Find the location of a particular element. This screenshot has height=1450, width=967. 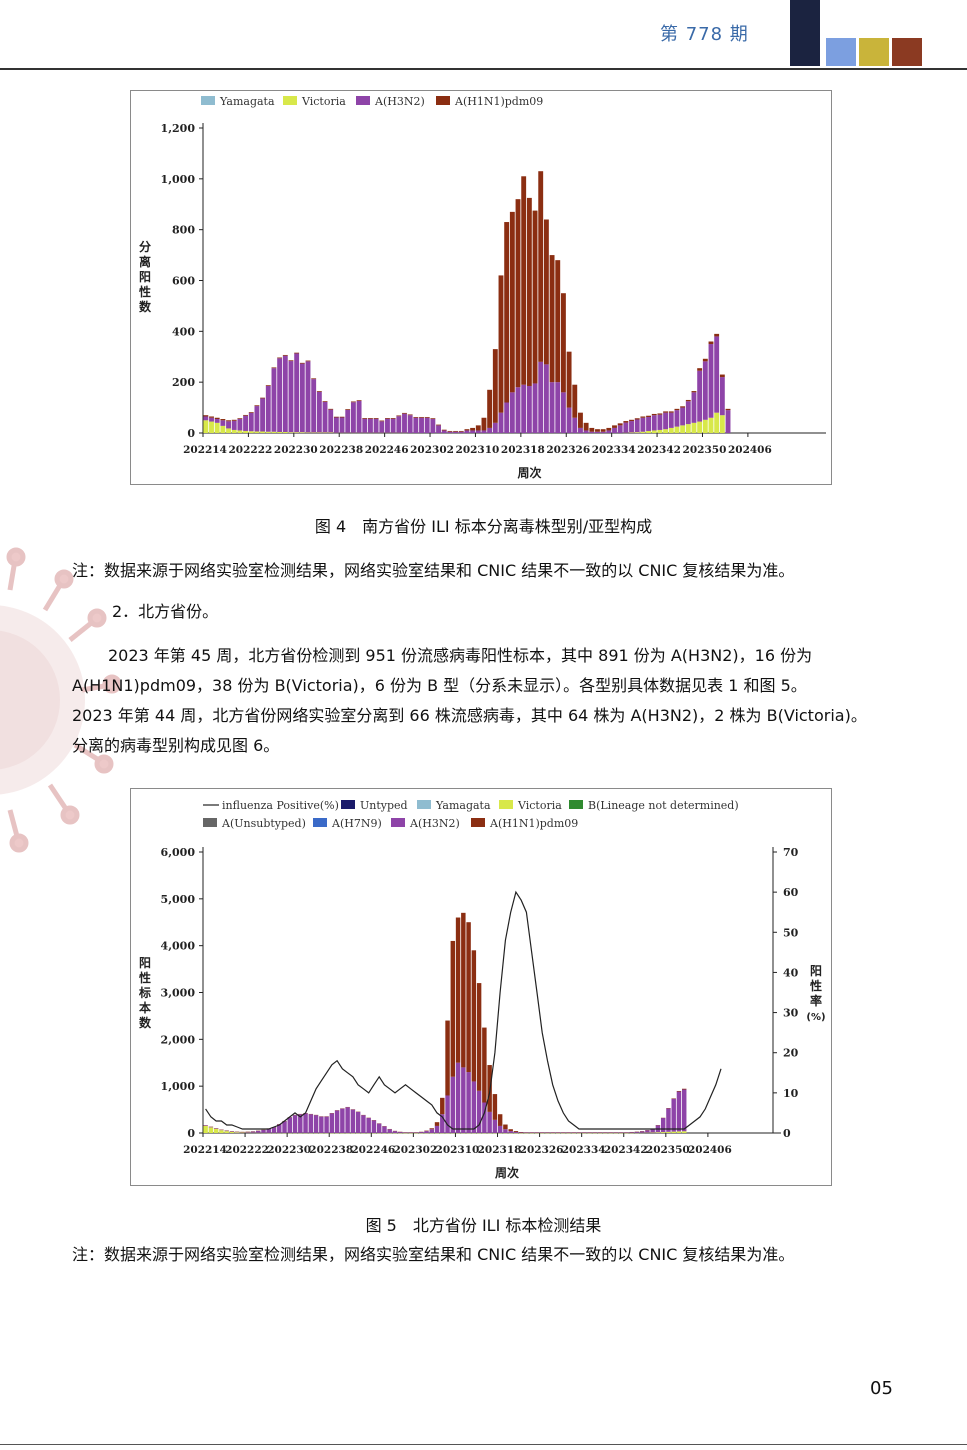

y-tick-label: 600 is located at coordinates (183, 281).